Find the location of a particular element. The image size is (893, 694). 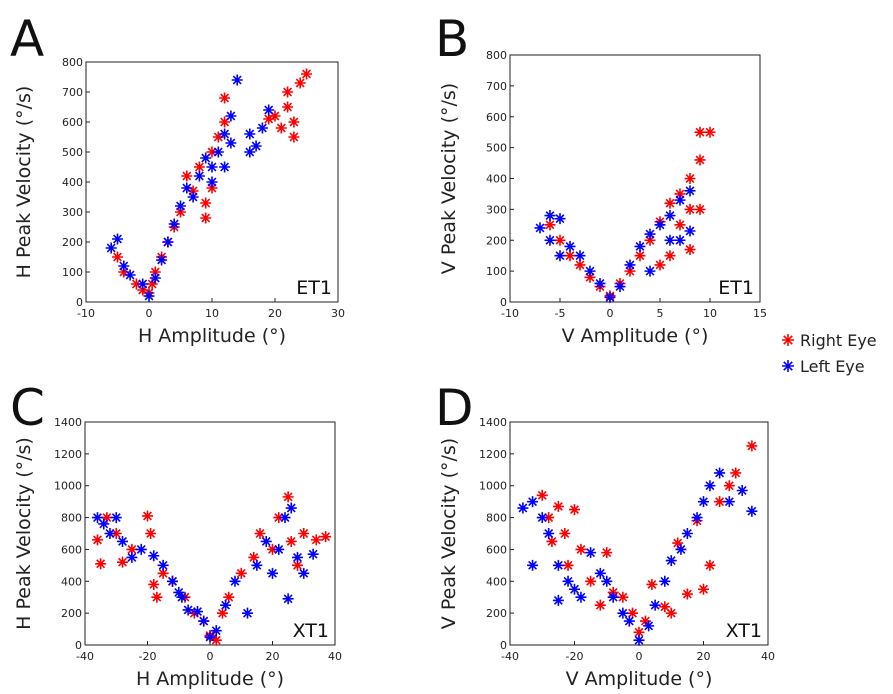

annotation: ET1 is located at coordinates (314, 288).